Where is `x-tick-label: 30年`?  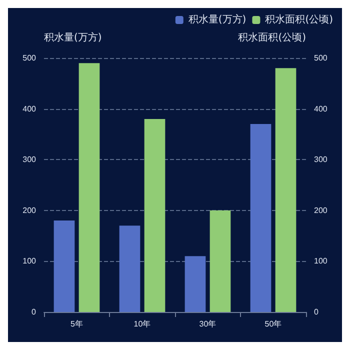
x-tick-label: 30年 is located at coordinates (207, 324).